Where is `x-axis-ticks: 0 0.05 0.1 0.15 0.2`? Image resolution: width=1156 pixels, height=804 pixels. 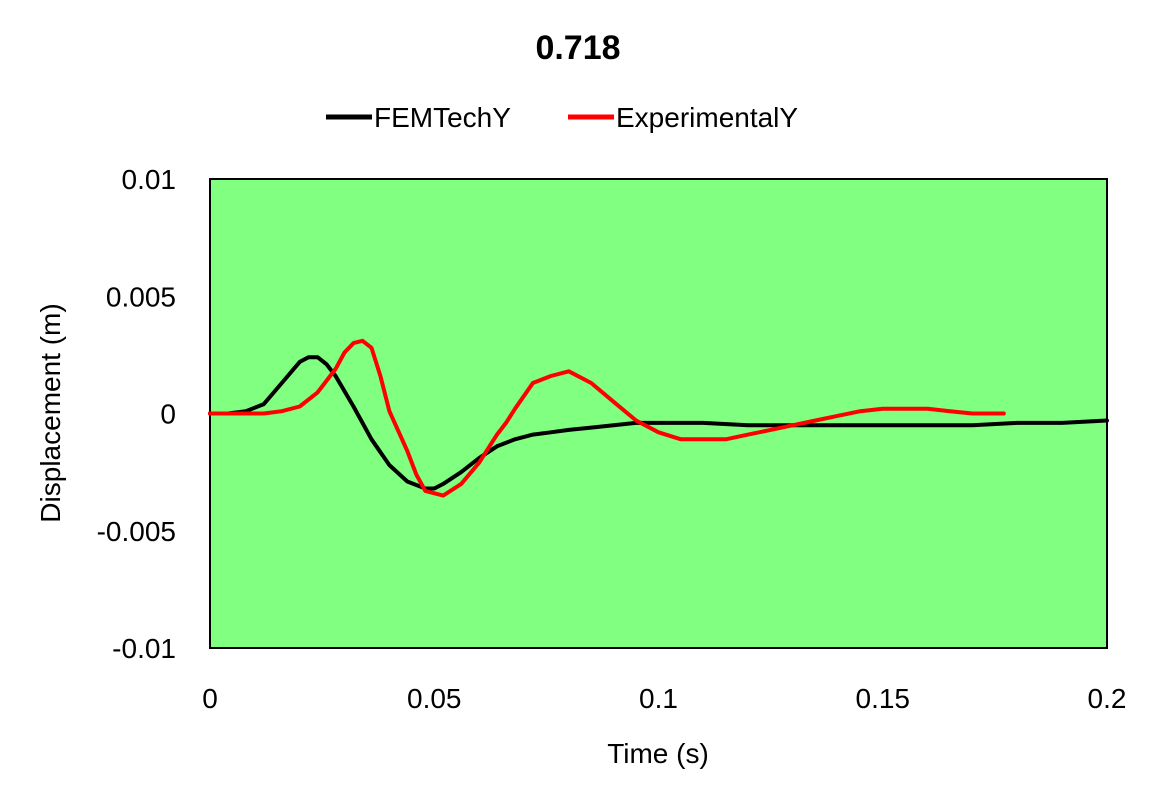
x-axis-ticks: 0 0.05 0.1 0.15 0.2 is located at coordinates (664, 698).